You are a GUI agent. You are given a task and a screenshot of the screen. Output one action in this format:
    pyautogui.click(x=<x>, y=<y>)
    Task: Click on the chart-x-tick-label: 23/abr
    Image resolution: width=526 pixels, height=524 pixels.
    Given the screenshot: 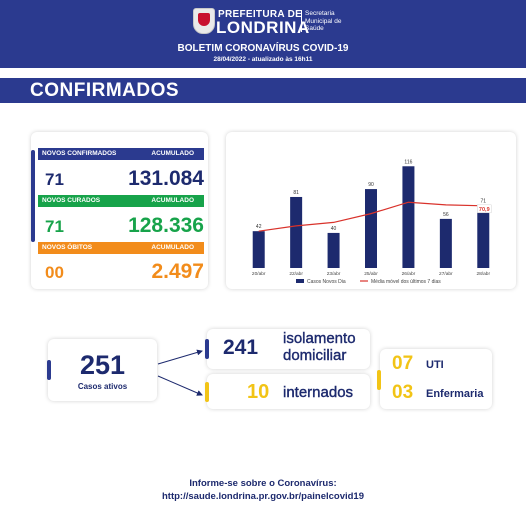 What is the action you would take?
    pyautogui.click(x=334, y=274)
    